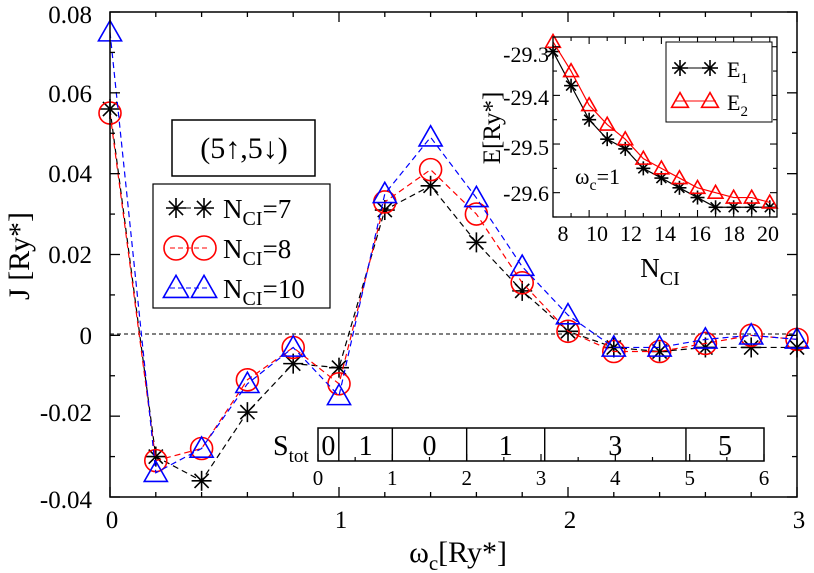 This screenshot has width=814, height=573. What do you see at coordinates (615, 478) in the screenshot?
I see `stot-axis-label: 4` at bounding box center [615, 478].